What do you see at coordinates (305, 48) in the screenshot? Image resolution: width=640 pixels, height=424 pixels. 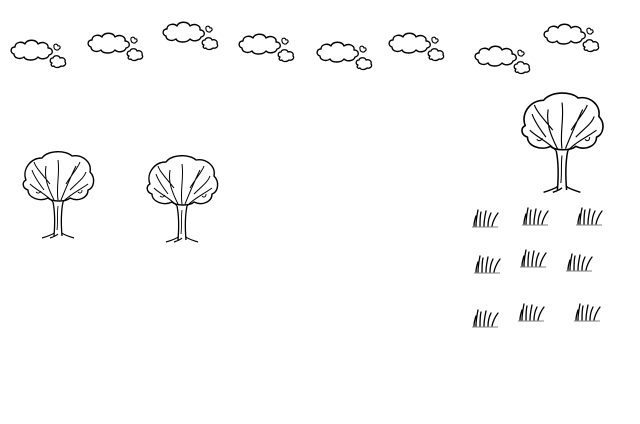 I see `clouds-group` at bounding box center [305, 48].